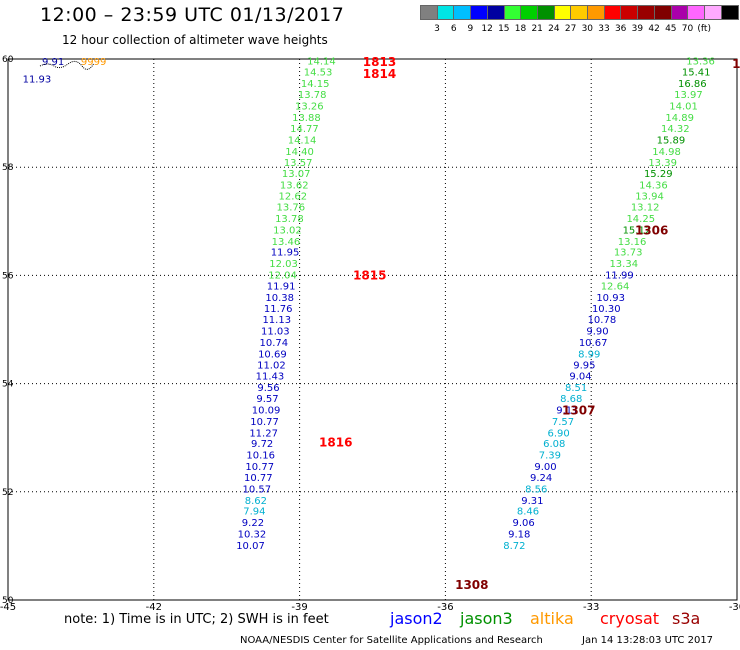  I want to click on y-tick-label: 60, so click(8, 60).